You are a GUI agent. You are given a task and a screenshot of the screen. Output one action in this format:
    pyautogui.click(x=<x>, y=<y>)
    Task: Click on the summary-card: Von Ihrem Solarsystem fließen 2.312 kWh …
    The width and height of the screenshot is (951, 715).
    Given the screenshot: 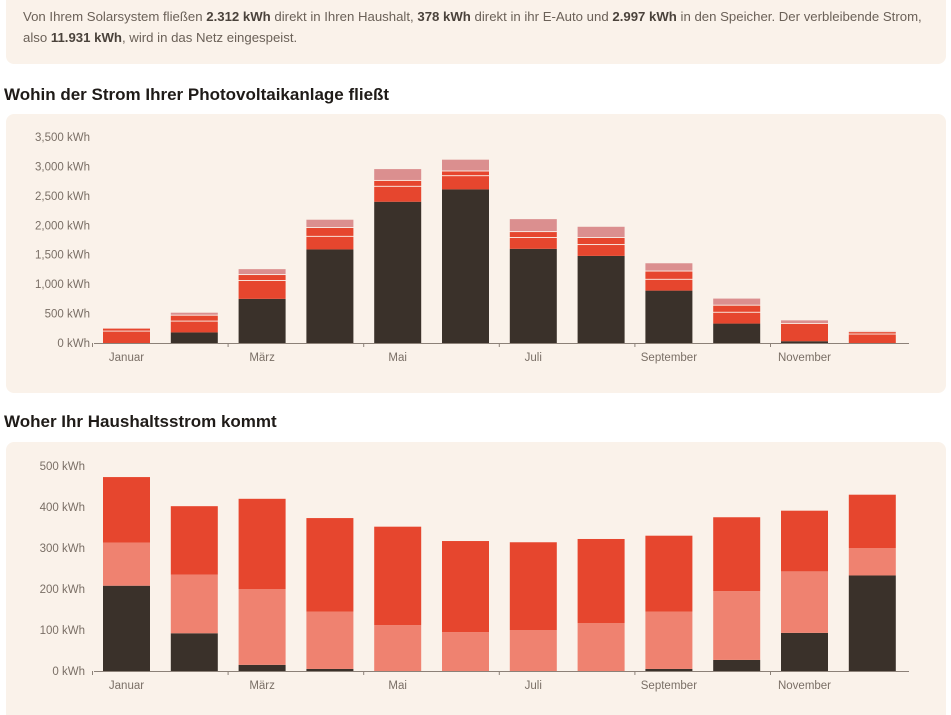 What is the action you would take?
    pyautogui.click(x=476, y=32)
    